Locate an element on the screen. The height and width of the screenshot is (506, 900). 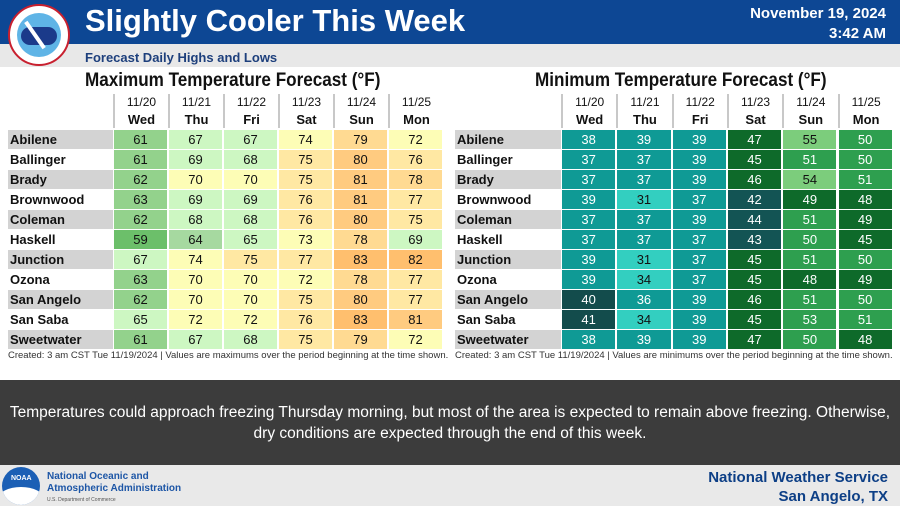
column-header: 11/22 Fri is located at coordinates (250, 111).